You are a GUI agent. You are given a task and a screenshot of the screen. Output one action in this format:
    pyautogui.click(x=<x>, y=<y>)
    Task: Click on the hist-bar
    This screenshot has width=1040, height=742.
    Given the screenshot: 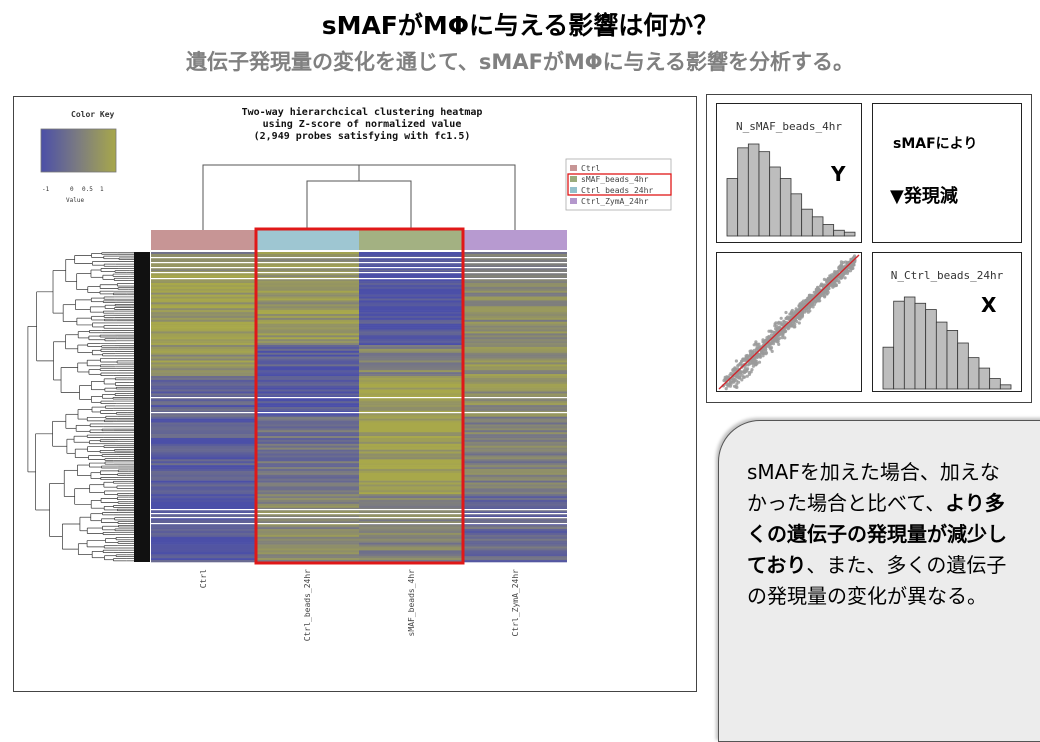 What is the action you would take?
    pyautogui.click(x=849, y=234)
    